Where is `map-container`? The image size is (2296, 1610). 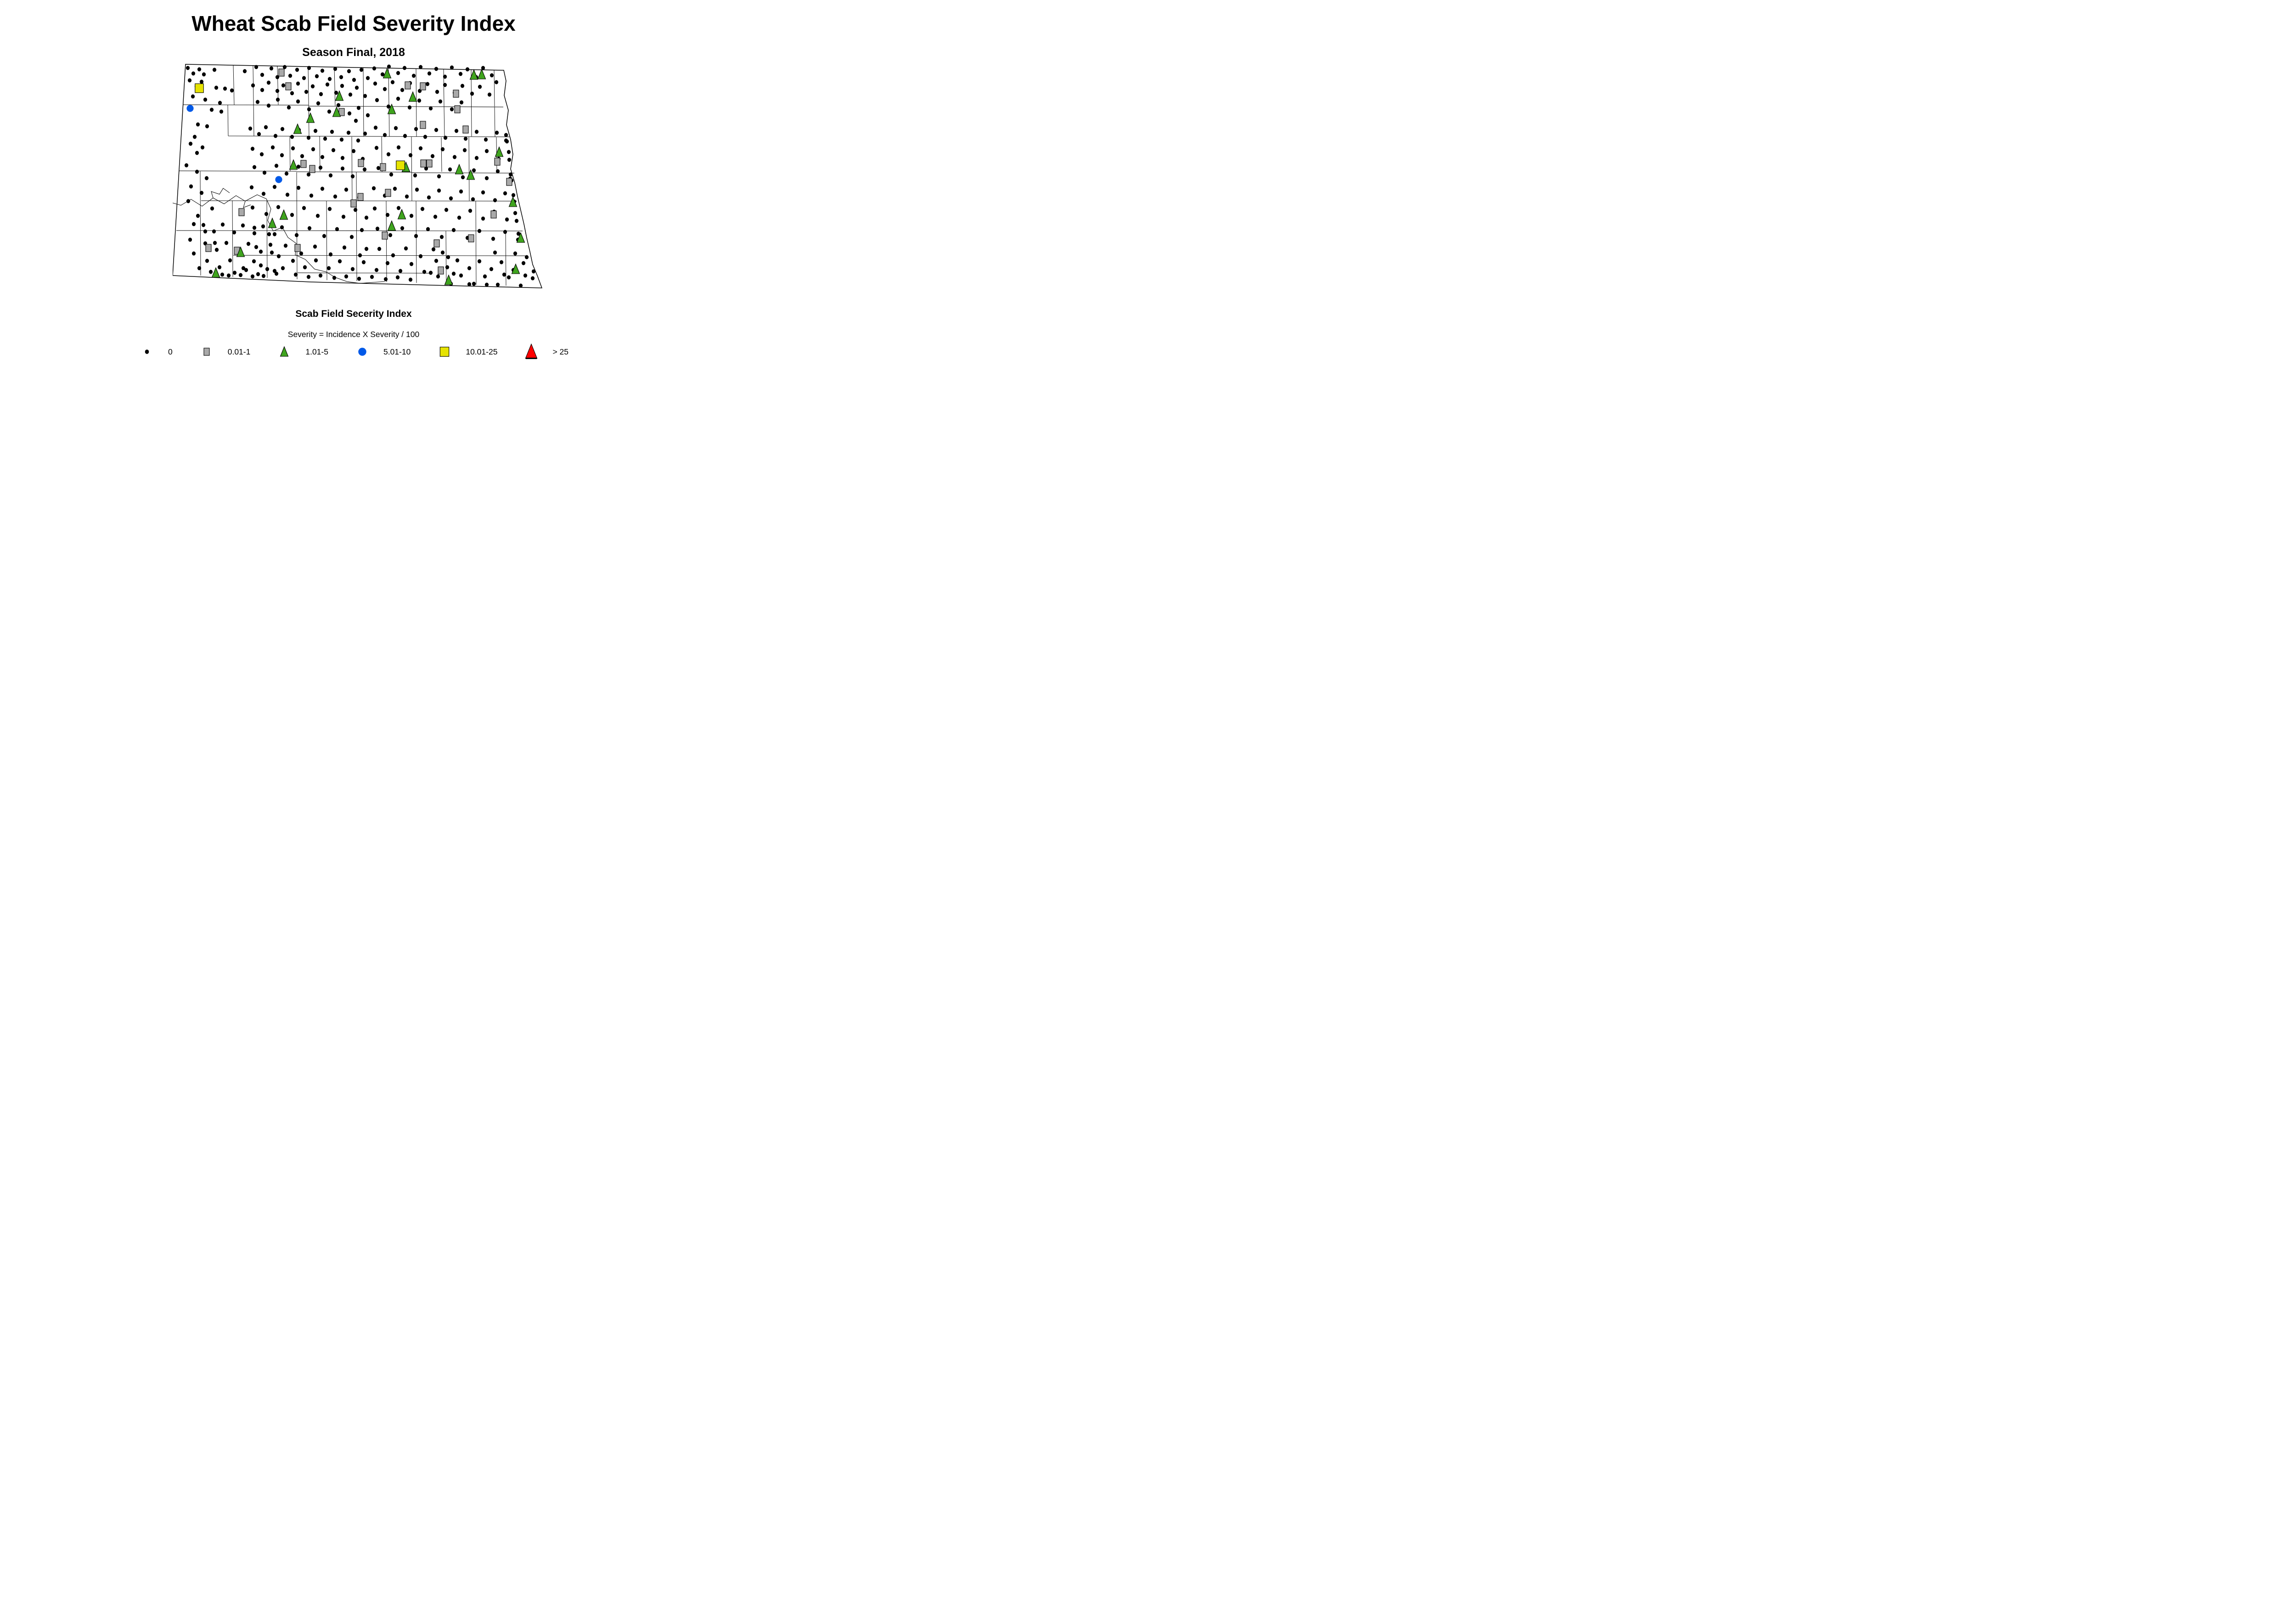
map-container is located at coordinates (358, 175).